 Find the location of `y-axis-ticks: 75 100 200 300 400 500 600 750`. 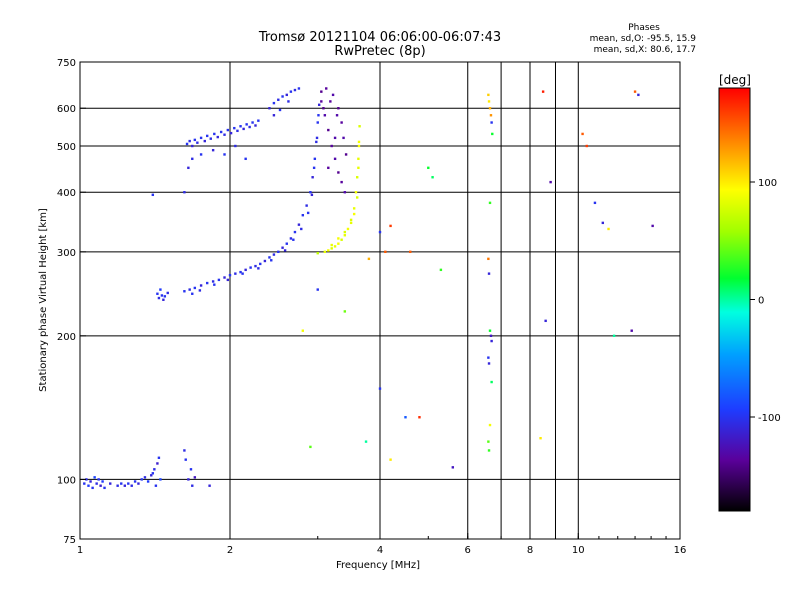

y-axis-ticks: 75 100 200 300 400 500 600 750 is located at coordinates (71, 302).